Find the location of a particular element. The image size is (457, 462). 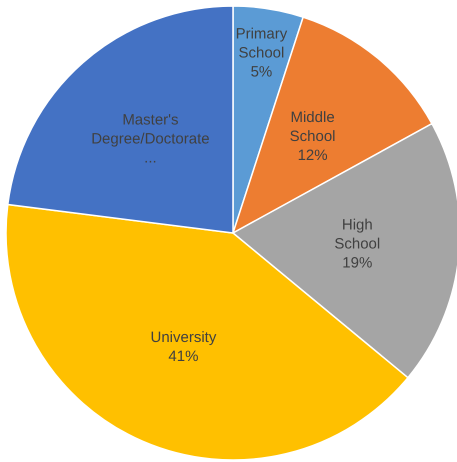

slice-label: University is located at coordinates (183, 337).